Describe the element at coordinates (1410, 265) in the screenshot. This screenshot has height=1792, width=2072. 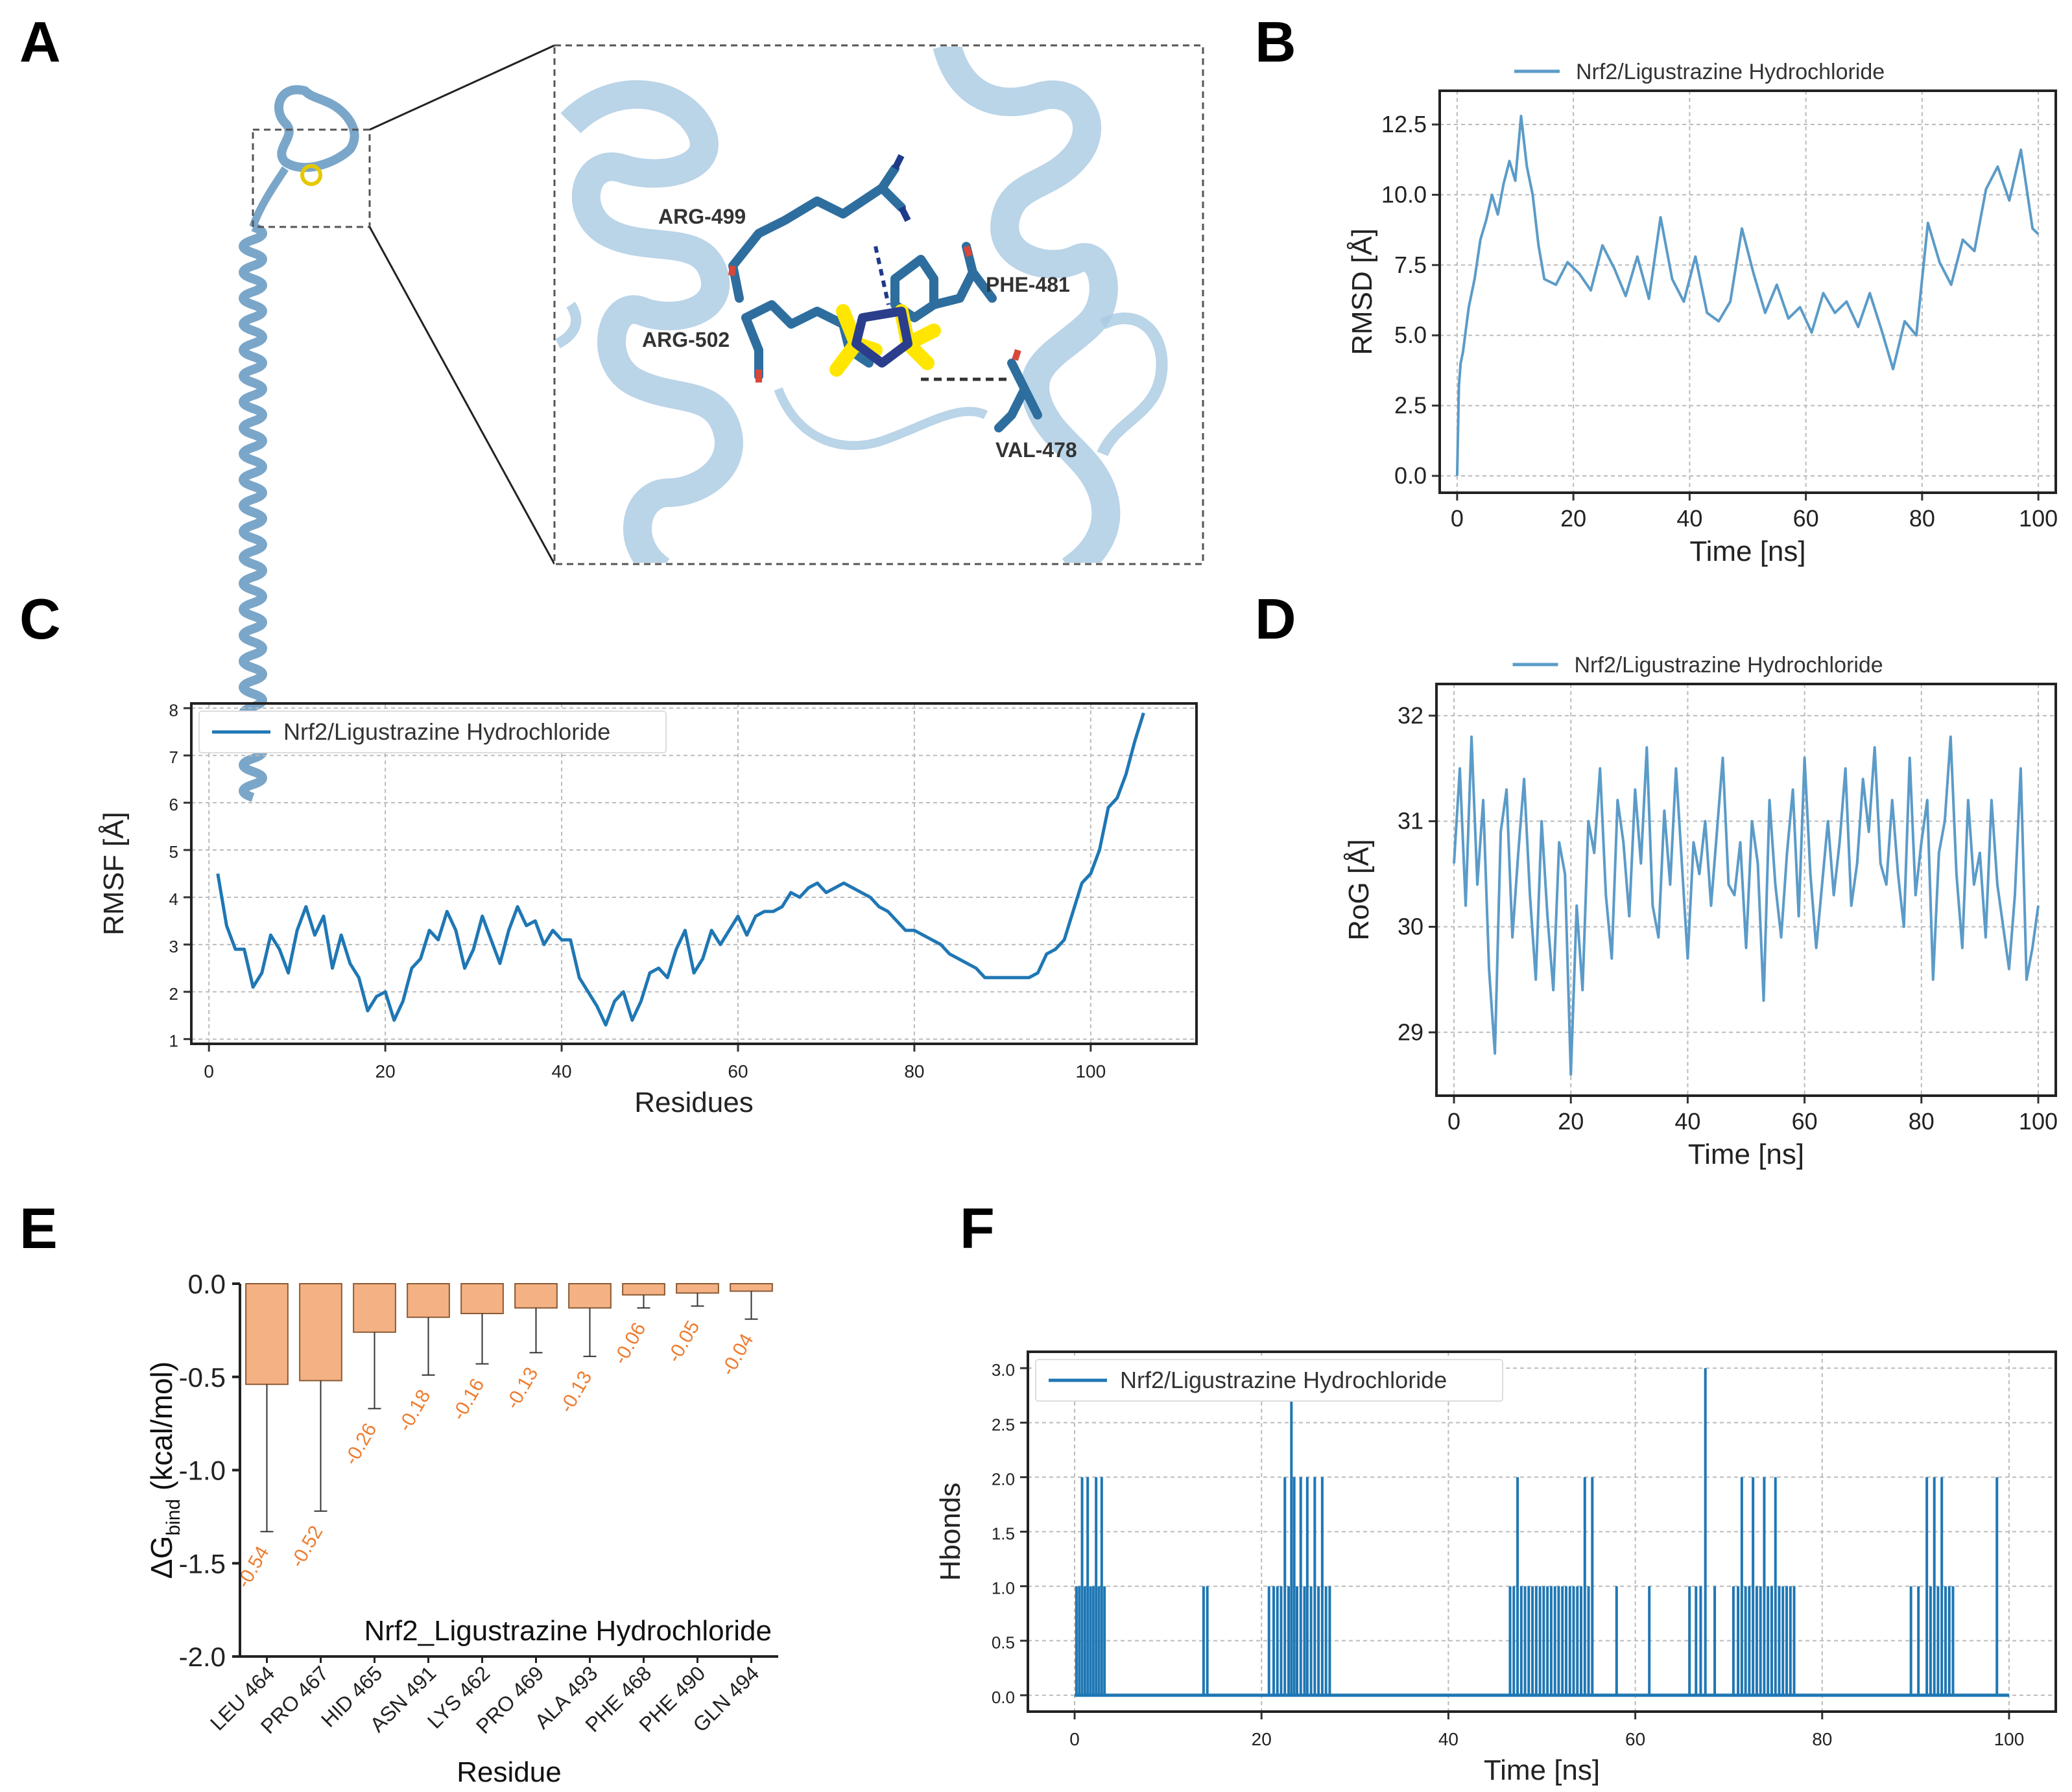
I see `y-tick-label: 7.5` at that location.